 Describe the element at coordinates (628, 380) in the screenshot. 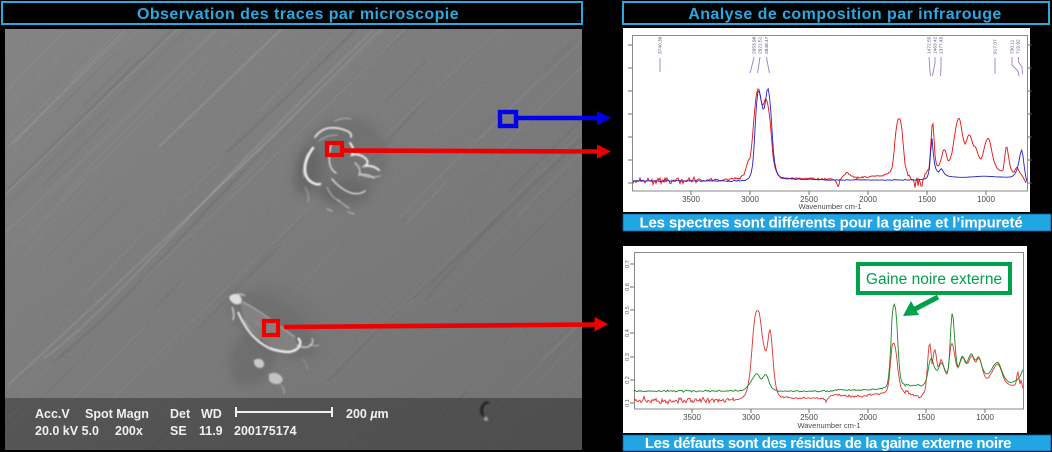

I see `svg-text: 0.2` at that location.